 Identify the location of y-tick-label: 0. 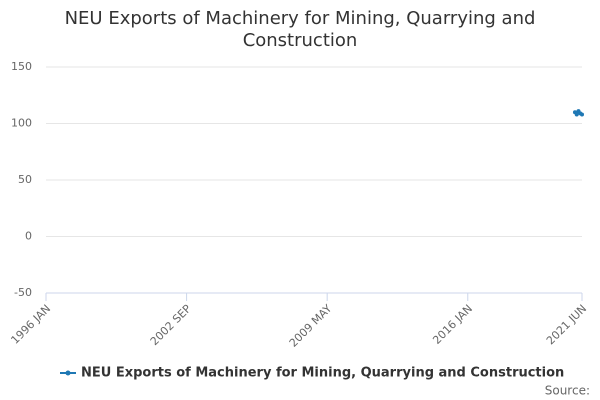
(28, 236).